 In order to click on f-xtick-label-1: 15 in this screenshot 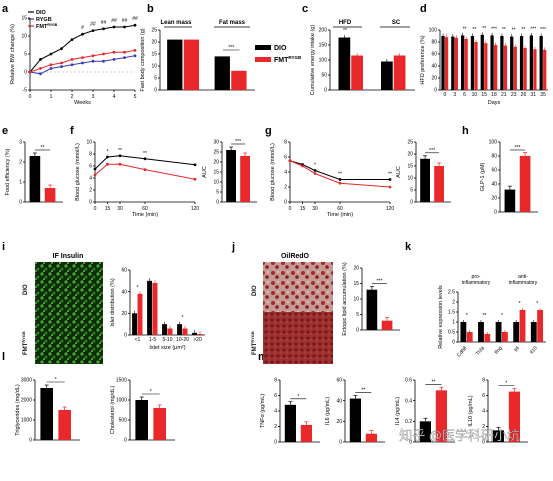, I will do `click(108, 209)`.